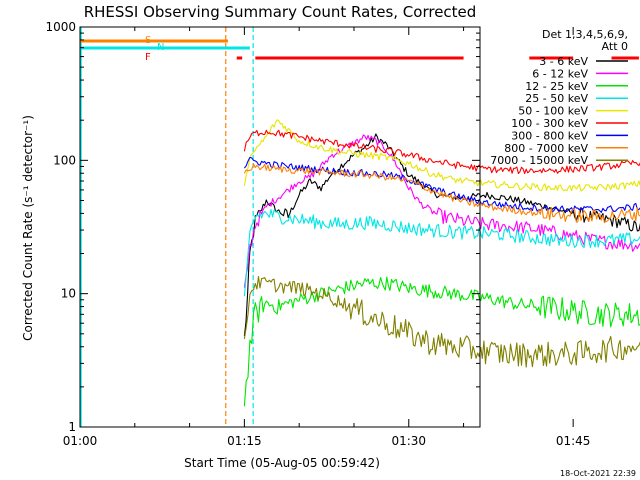 The image size is (640, 480). What do you see at coordinates (546, 148) in the screenshot?
I see `legend-label-7: 800 - 7000 keV` at bounding box center [546, 148].